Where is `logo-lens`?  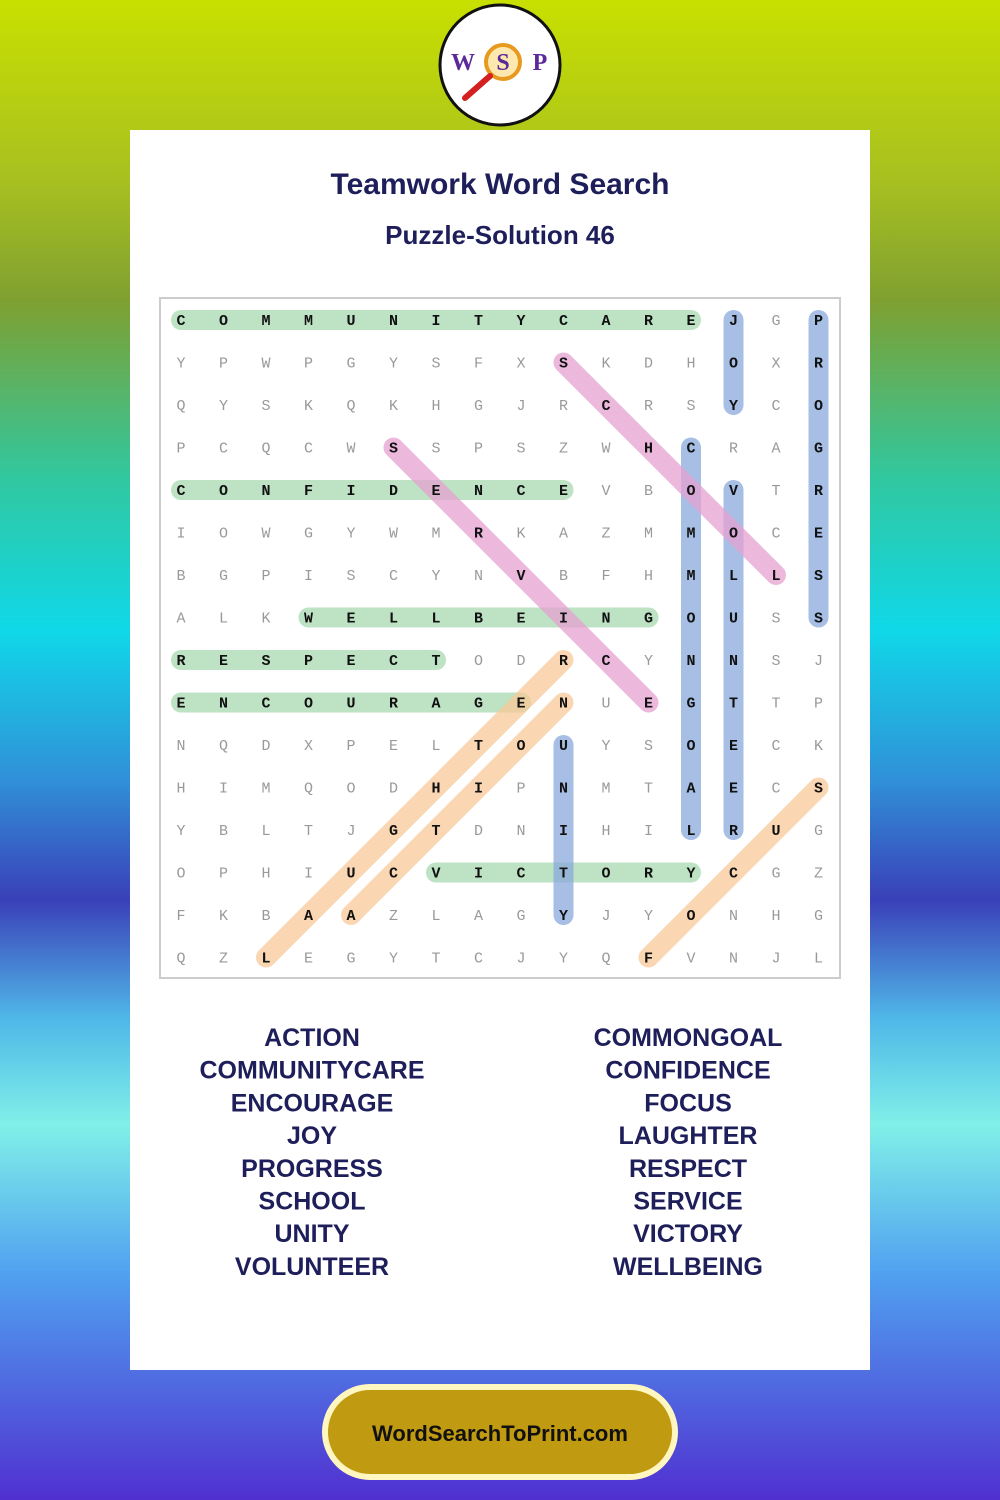
logo-lens is located at coordinates (503, 62).